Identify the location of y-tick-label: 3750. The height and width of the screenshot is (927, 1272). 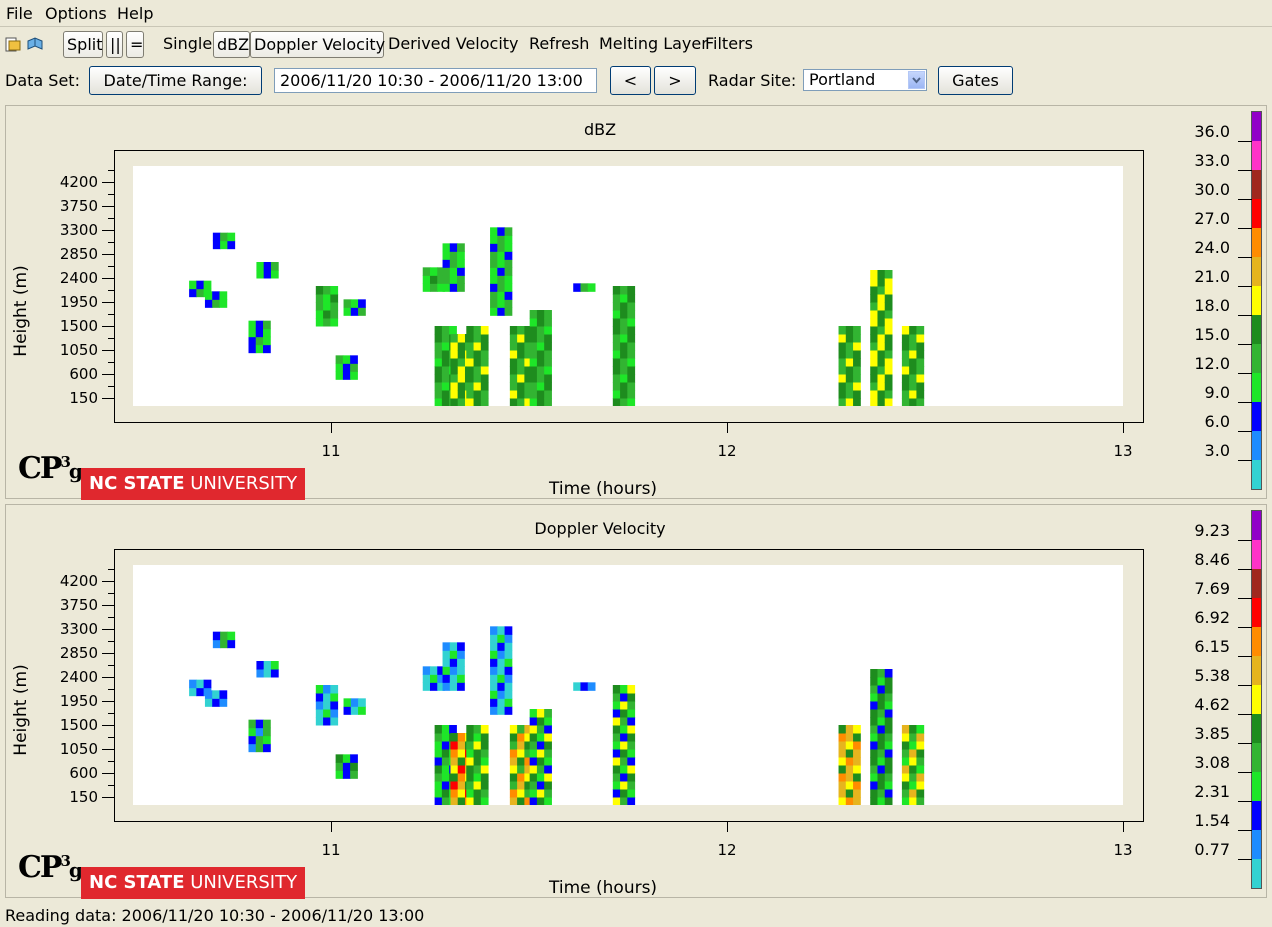
(78, 206).